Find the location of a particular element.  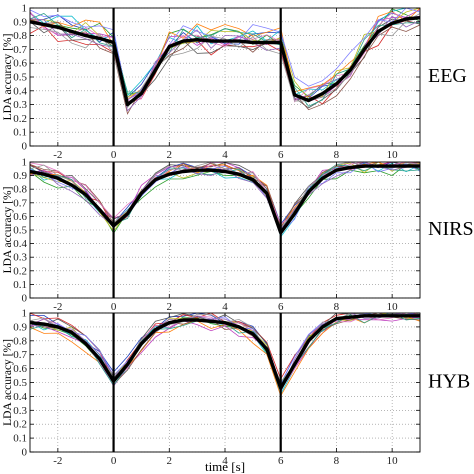

panel-side-label: EEG is located at coordinates (447, 76).